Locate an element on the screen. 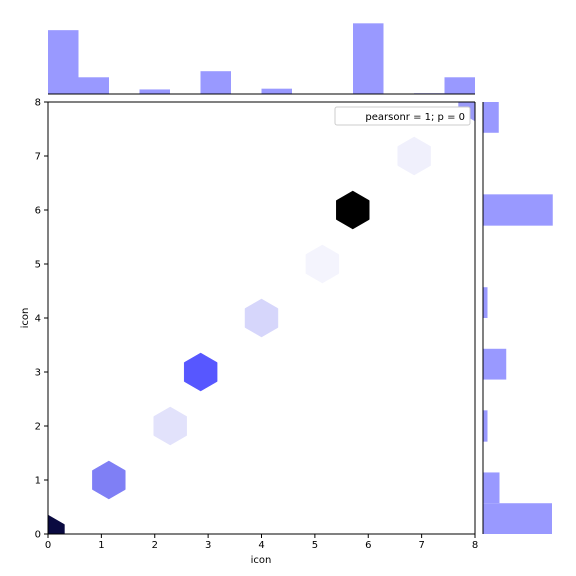  y-tick-label: 3 is located at coordinates (38, 373).